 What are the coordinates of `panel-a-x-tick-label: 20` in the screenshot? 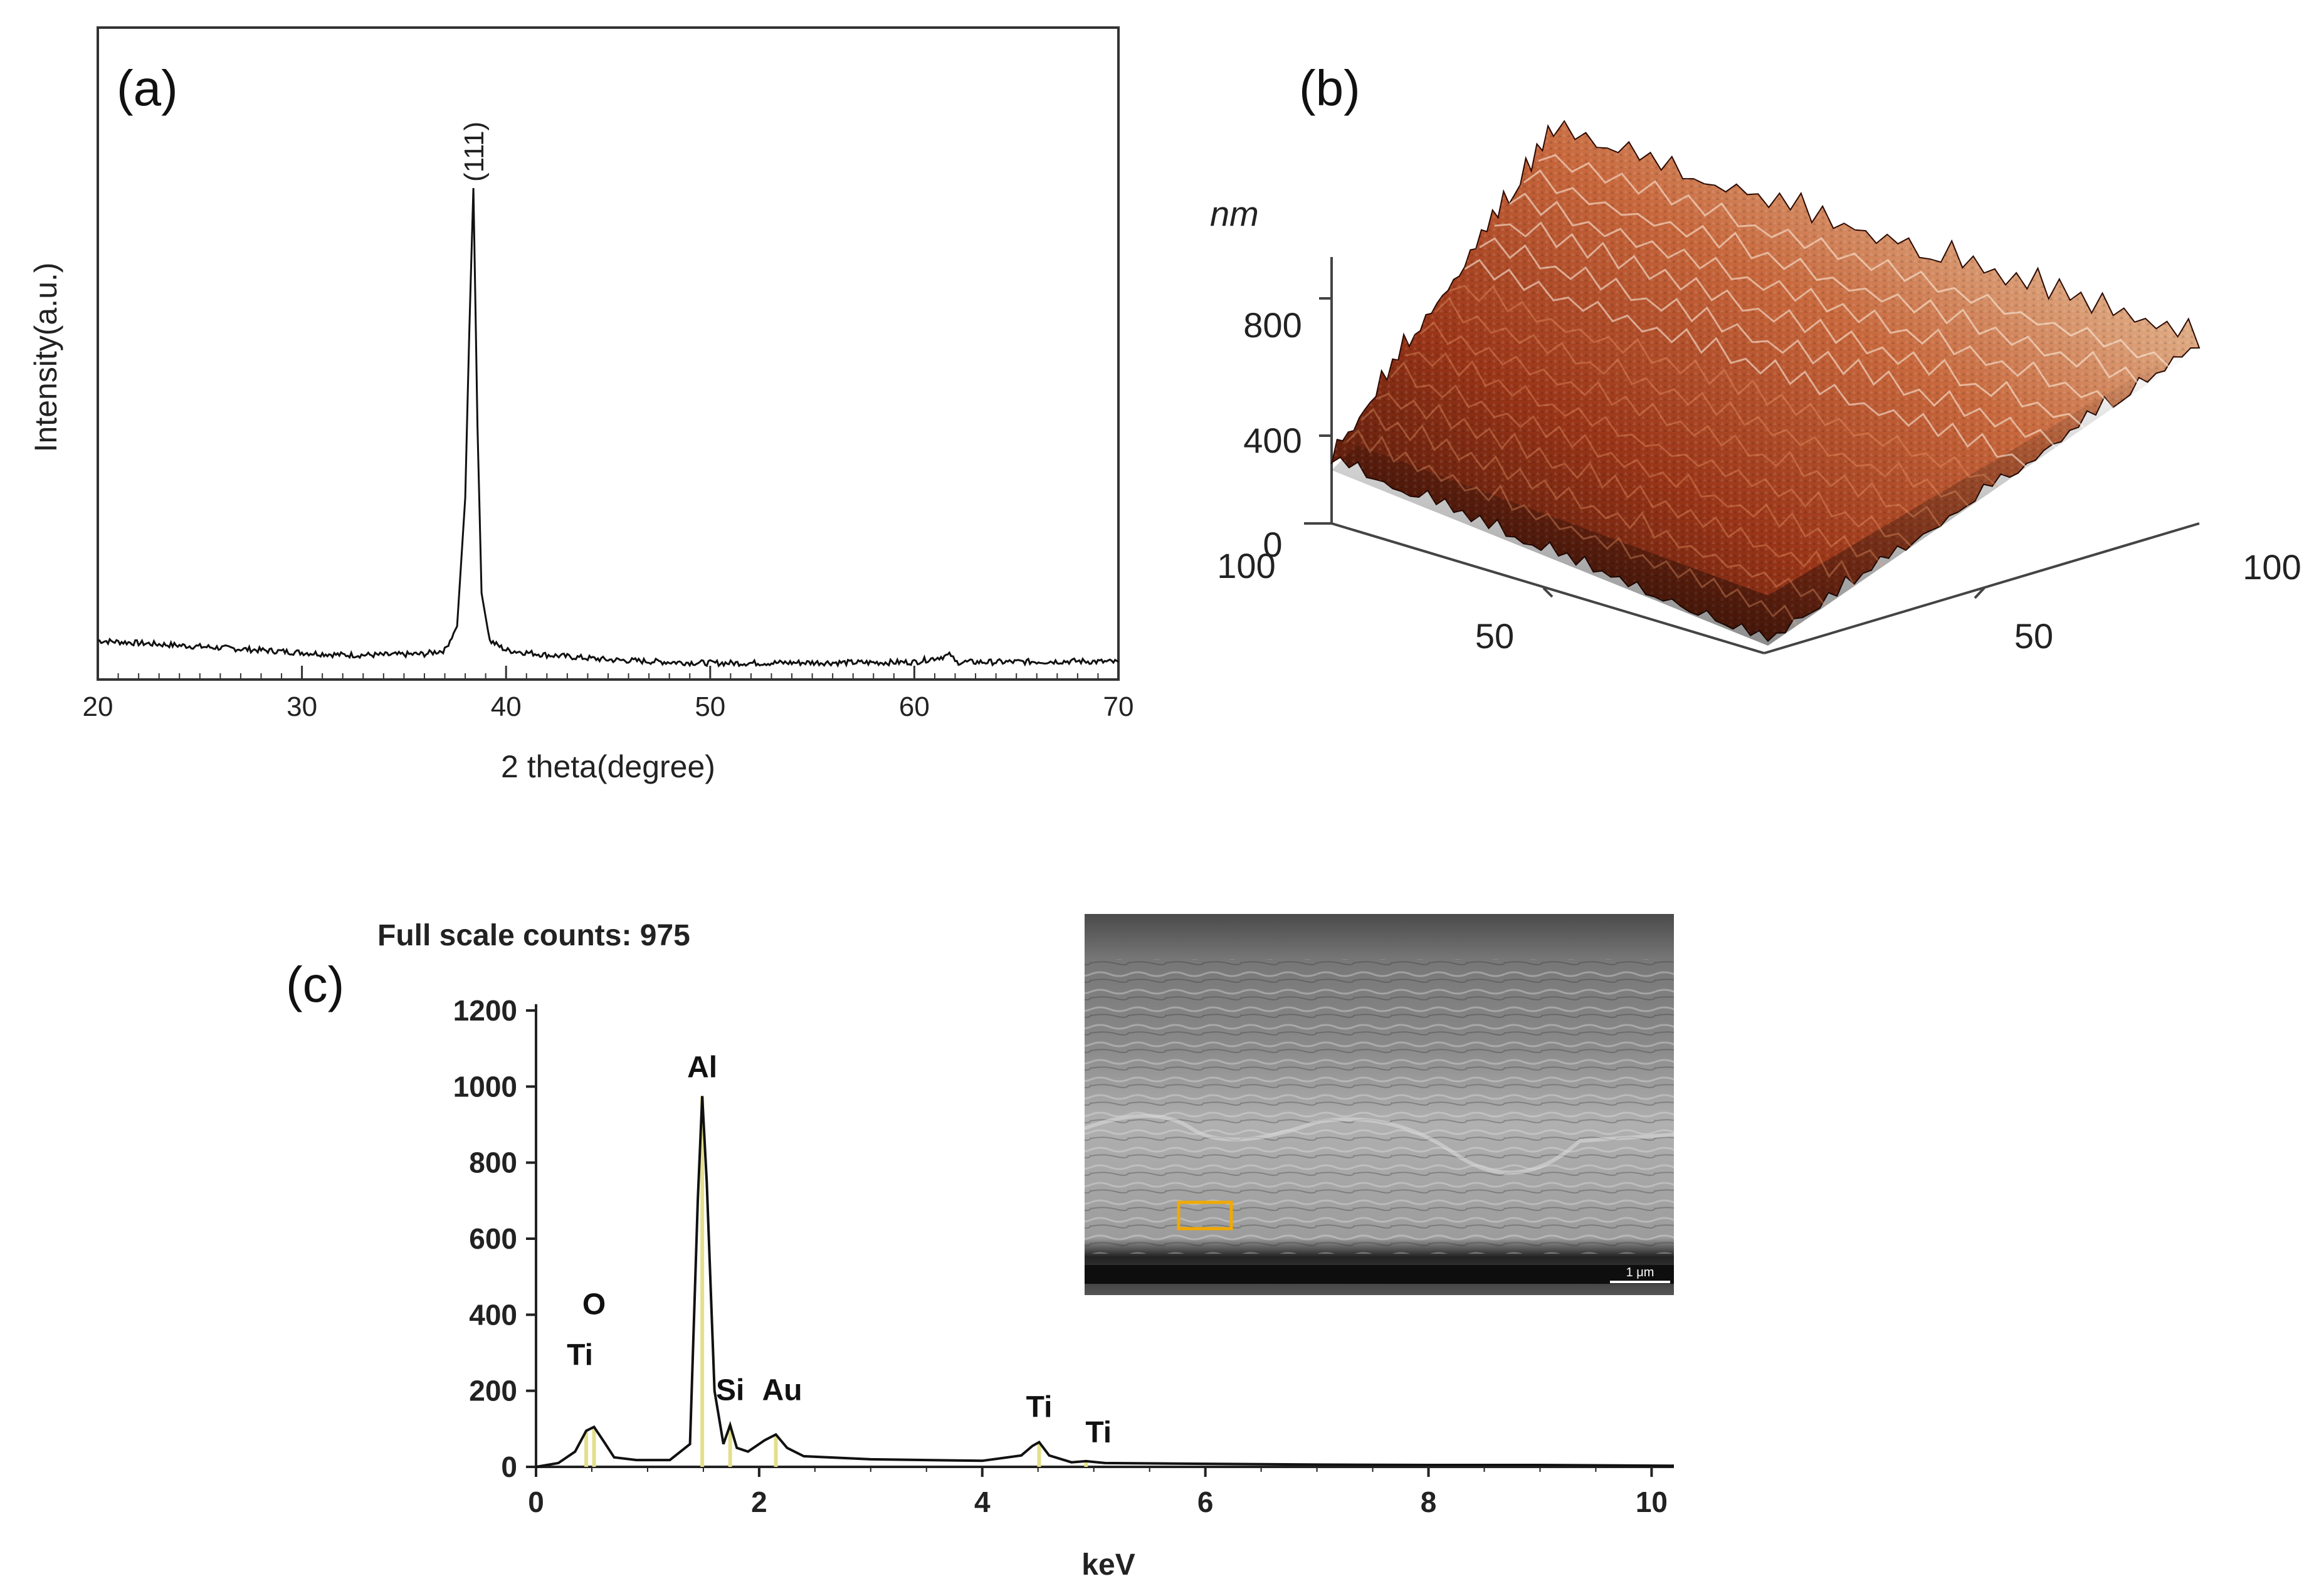 It's located at (98, 707).